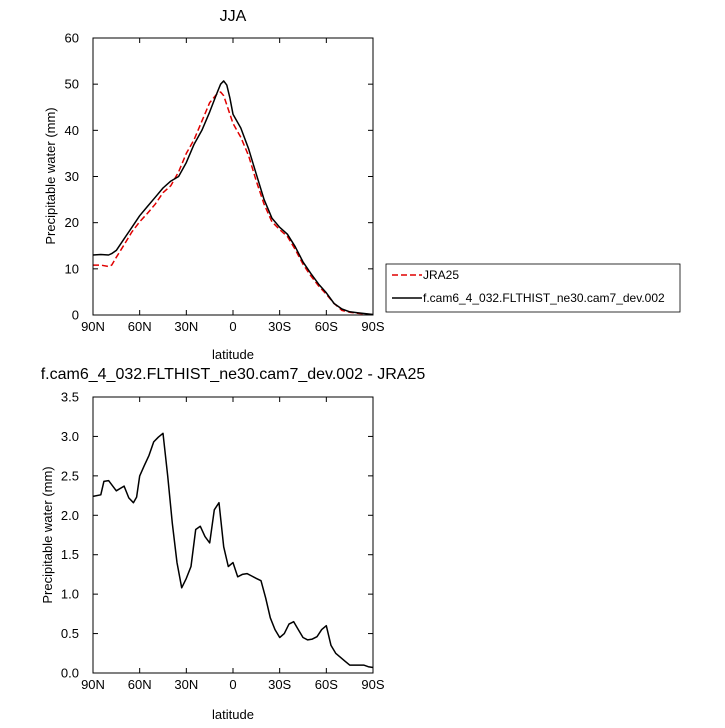  I want to click on top-chart-ylabel: Precipitable water (mm), so click(50, 175).